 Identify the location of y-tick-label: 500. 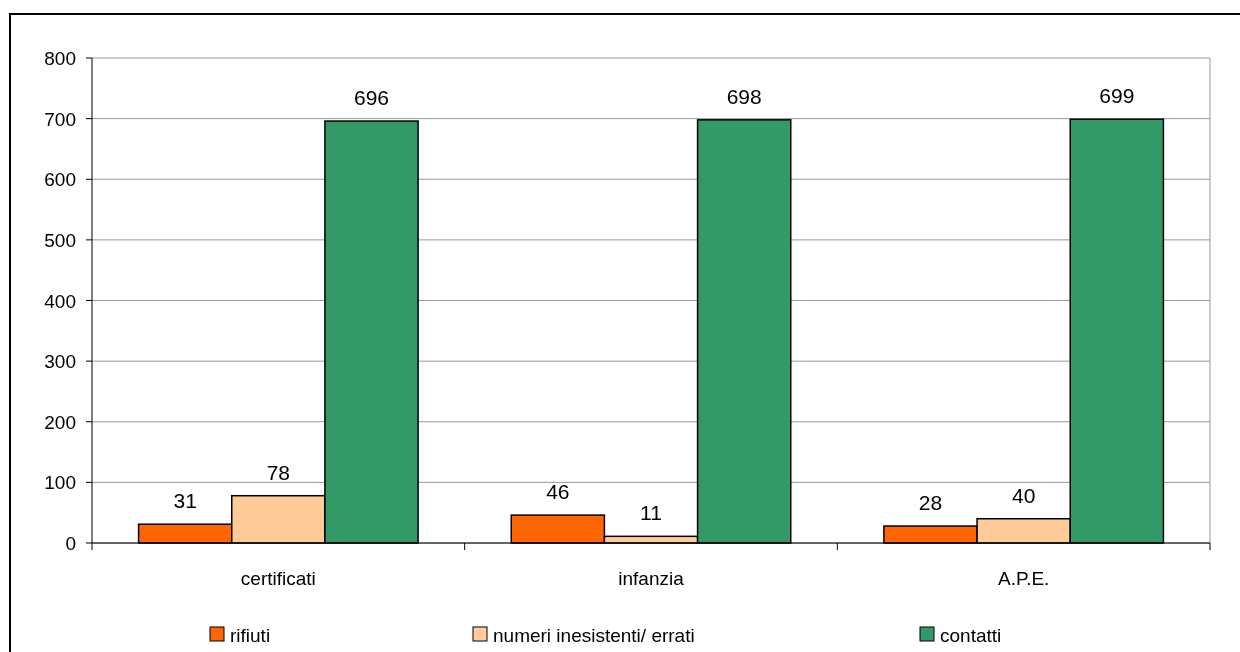
(60, 240).